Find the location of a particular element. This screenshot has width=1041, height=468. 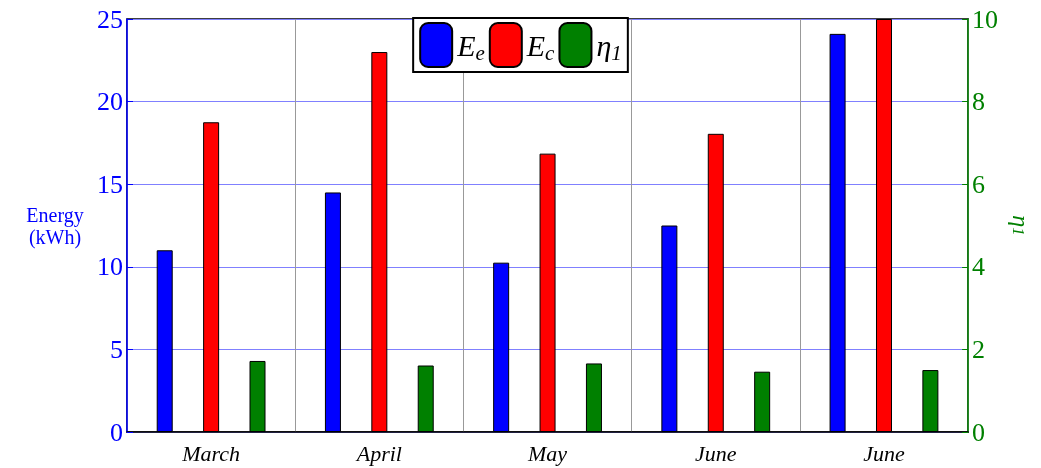

y-tick-label: 10 is located at coordinates (110, 267).